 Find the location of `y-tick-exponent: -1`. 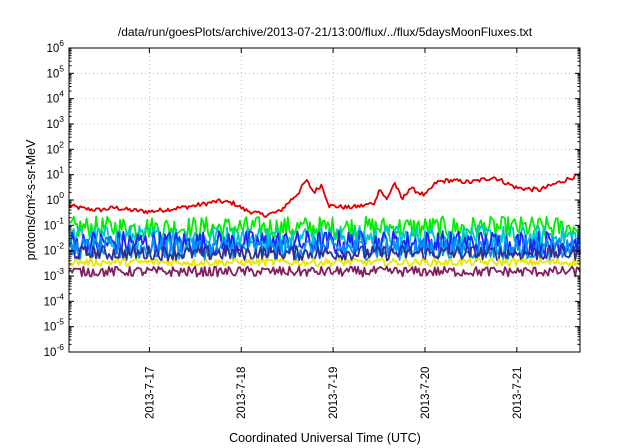

y-tick-exponent: -1 is located at coordinates (60, 220).